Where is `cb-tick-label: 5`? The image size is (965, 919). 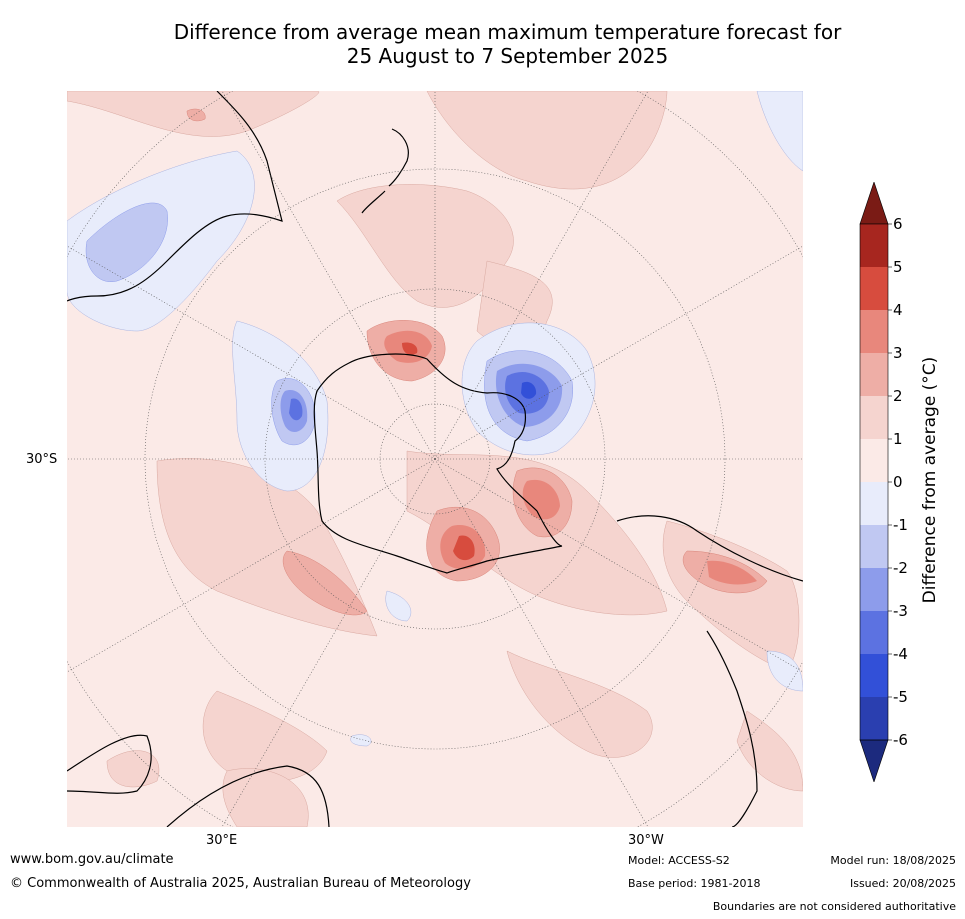 cb-tick-label: 5 is located at coordinates (898, 267).